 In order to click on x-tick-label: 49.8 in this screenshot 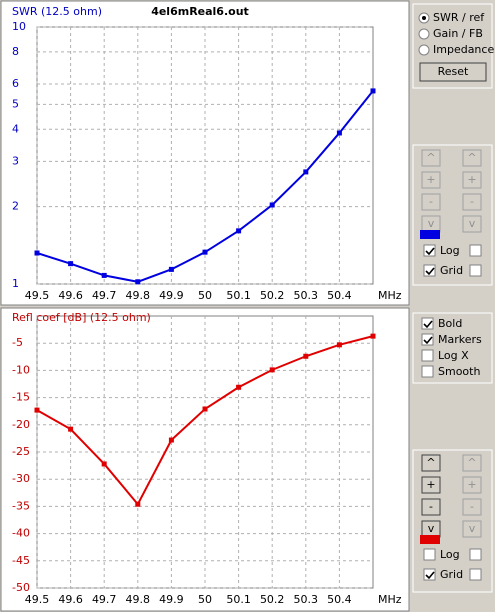, I will do `click(138, 295)`.